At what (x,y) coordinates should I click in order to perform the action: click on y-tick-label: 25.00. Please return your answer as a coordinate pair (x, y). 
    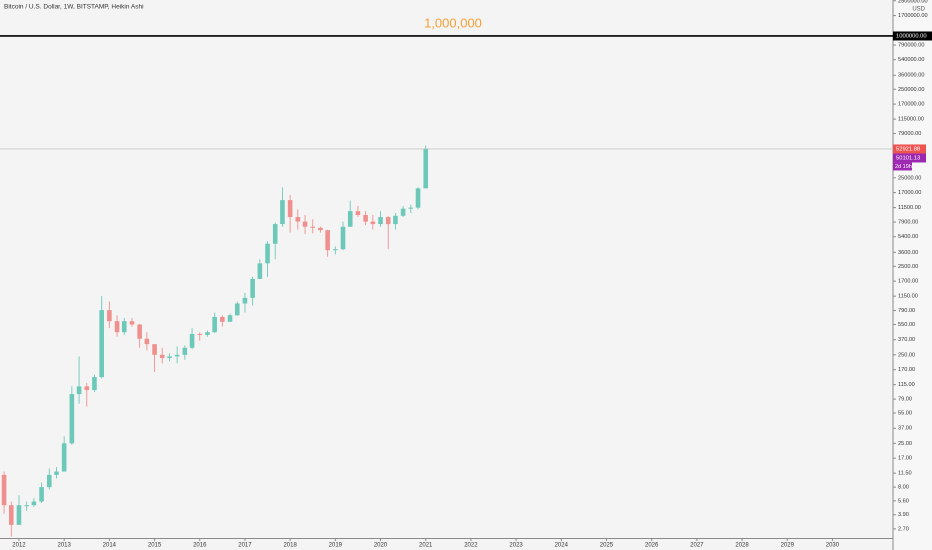
    Looking at the image, I should click on (905, 444).